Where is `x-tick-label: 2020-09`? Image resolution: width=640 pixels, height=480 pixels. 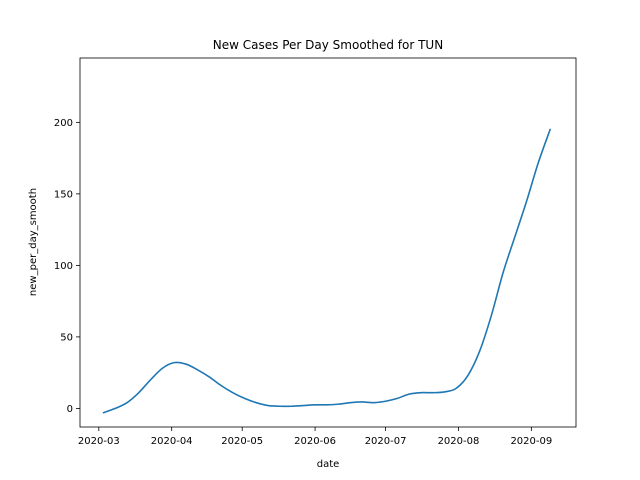 x-tick-label: 2020-09 is located at coordinates (531, 441).